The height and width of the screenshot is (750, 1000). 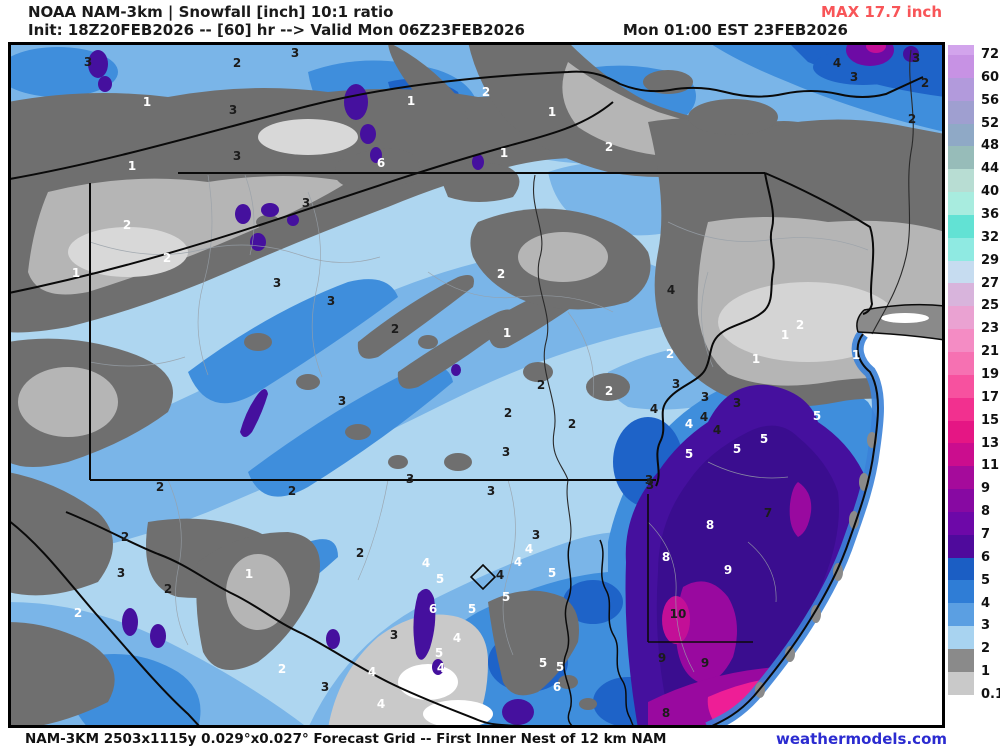 I want to click on colorbar-tick-label: 7, so click(x=986, y=534).